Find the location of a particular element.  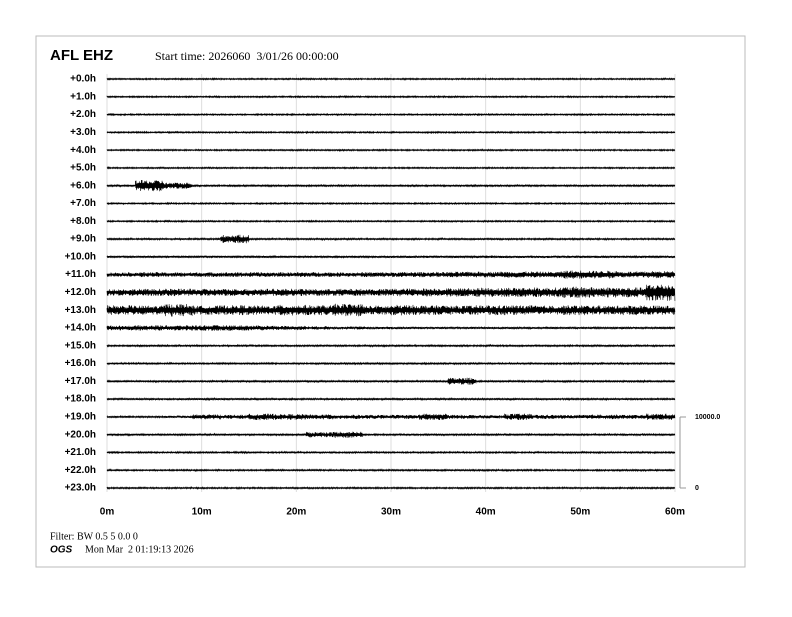

x-tick-label: 30m is located at coordinates (391, 512).